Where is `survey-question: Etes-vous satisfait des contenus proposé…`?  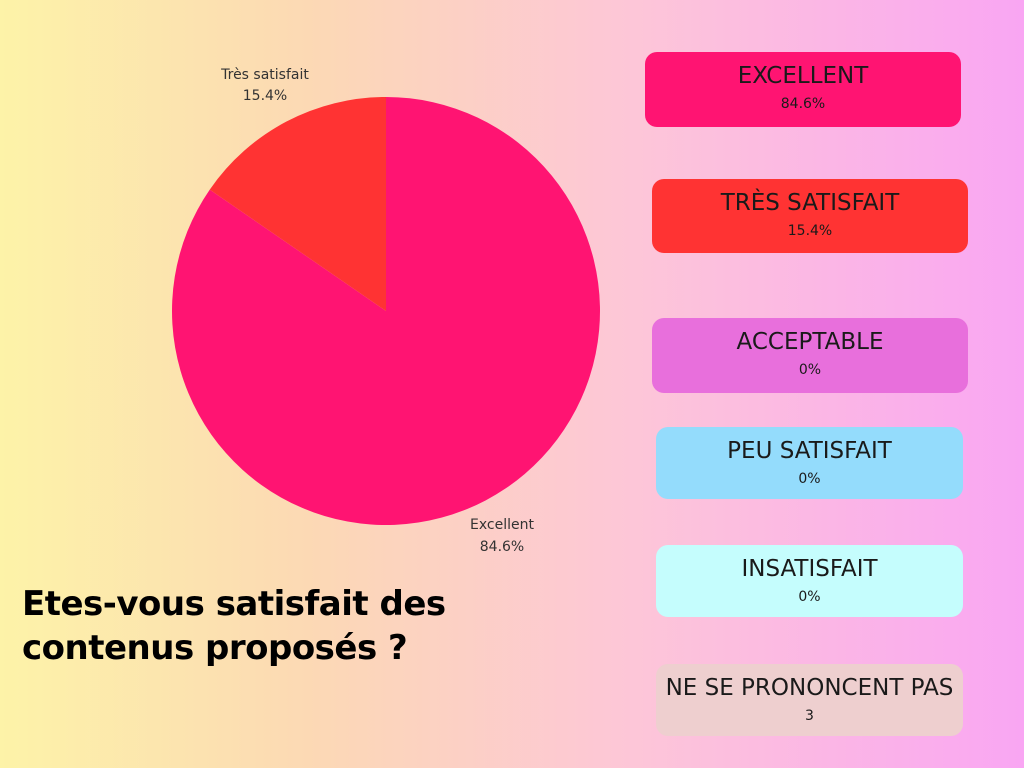 survey-question: Etes-vous satisfait des contenus proposé… is located at coordinates (234, 626).